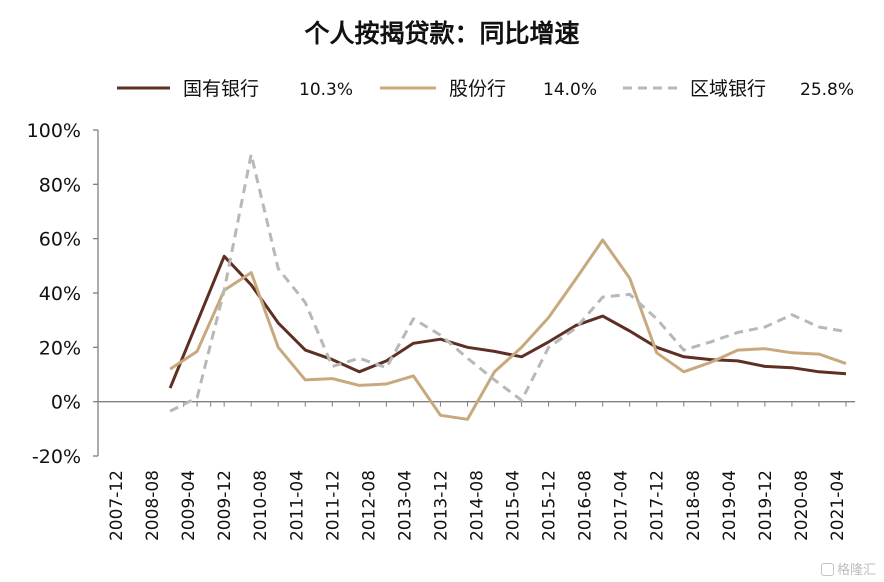 The image size is (884, 582). What do you see at coordinates (550, 505) in the screenshot?
I see `x-tick-label: 2015-12` at bounding box center [550, 505].